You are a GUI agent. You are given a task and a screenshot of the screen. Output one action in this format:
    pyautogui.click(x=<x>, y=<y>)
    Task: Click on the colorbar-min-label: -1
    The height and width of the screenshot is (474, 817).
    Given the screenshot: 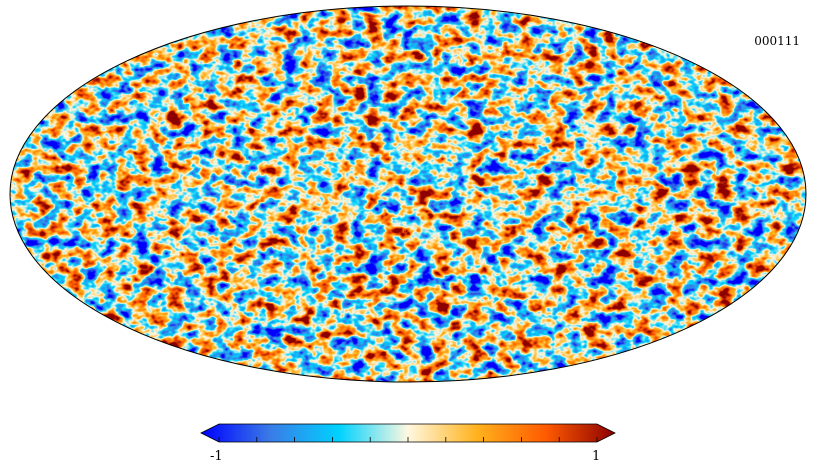 What is the action you would take?
    pyautogui.click(x=216, y=456)
    